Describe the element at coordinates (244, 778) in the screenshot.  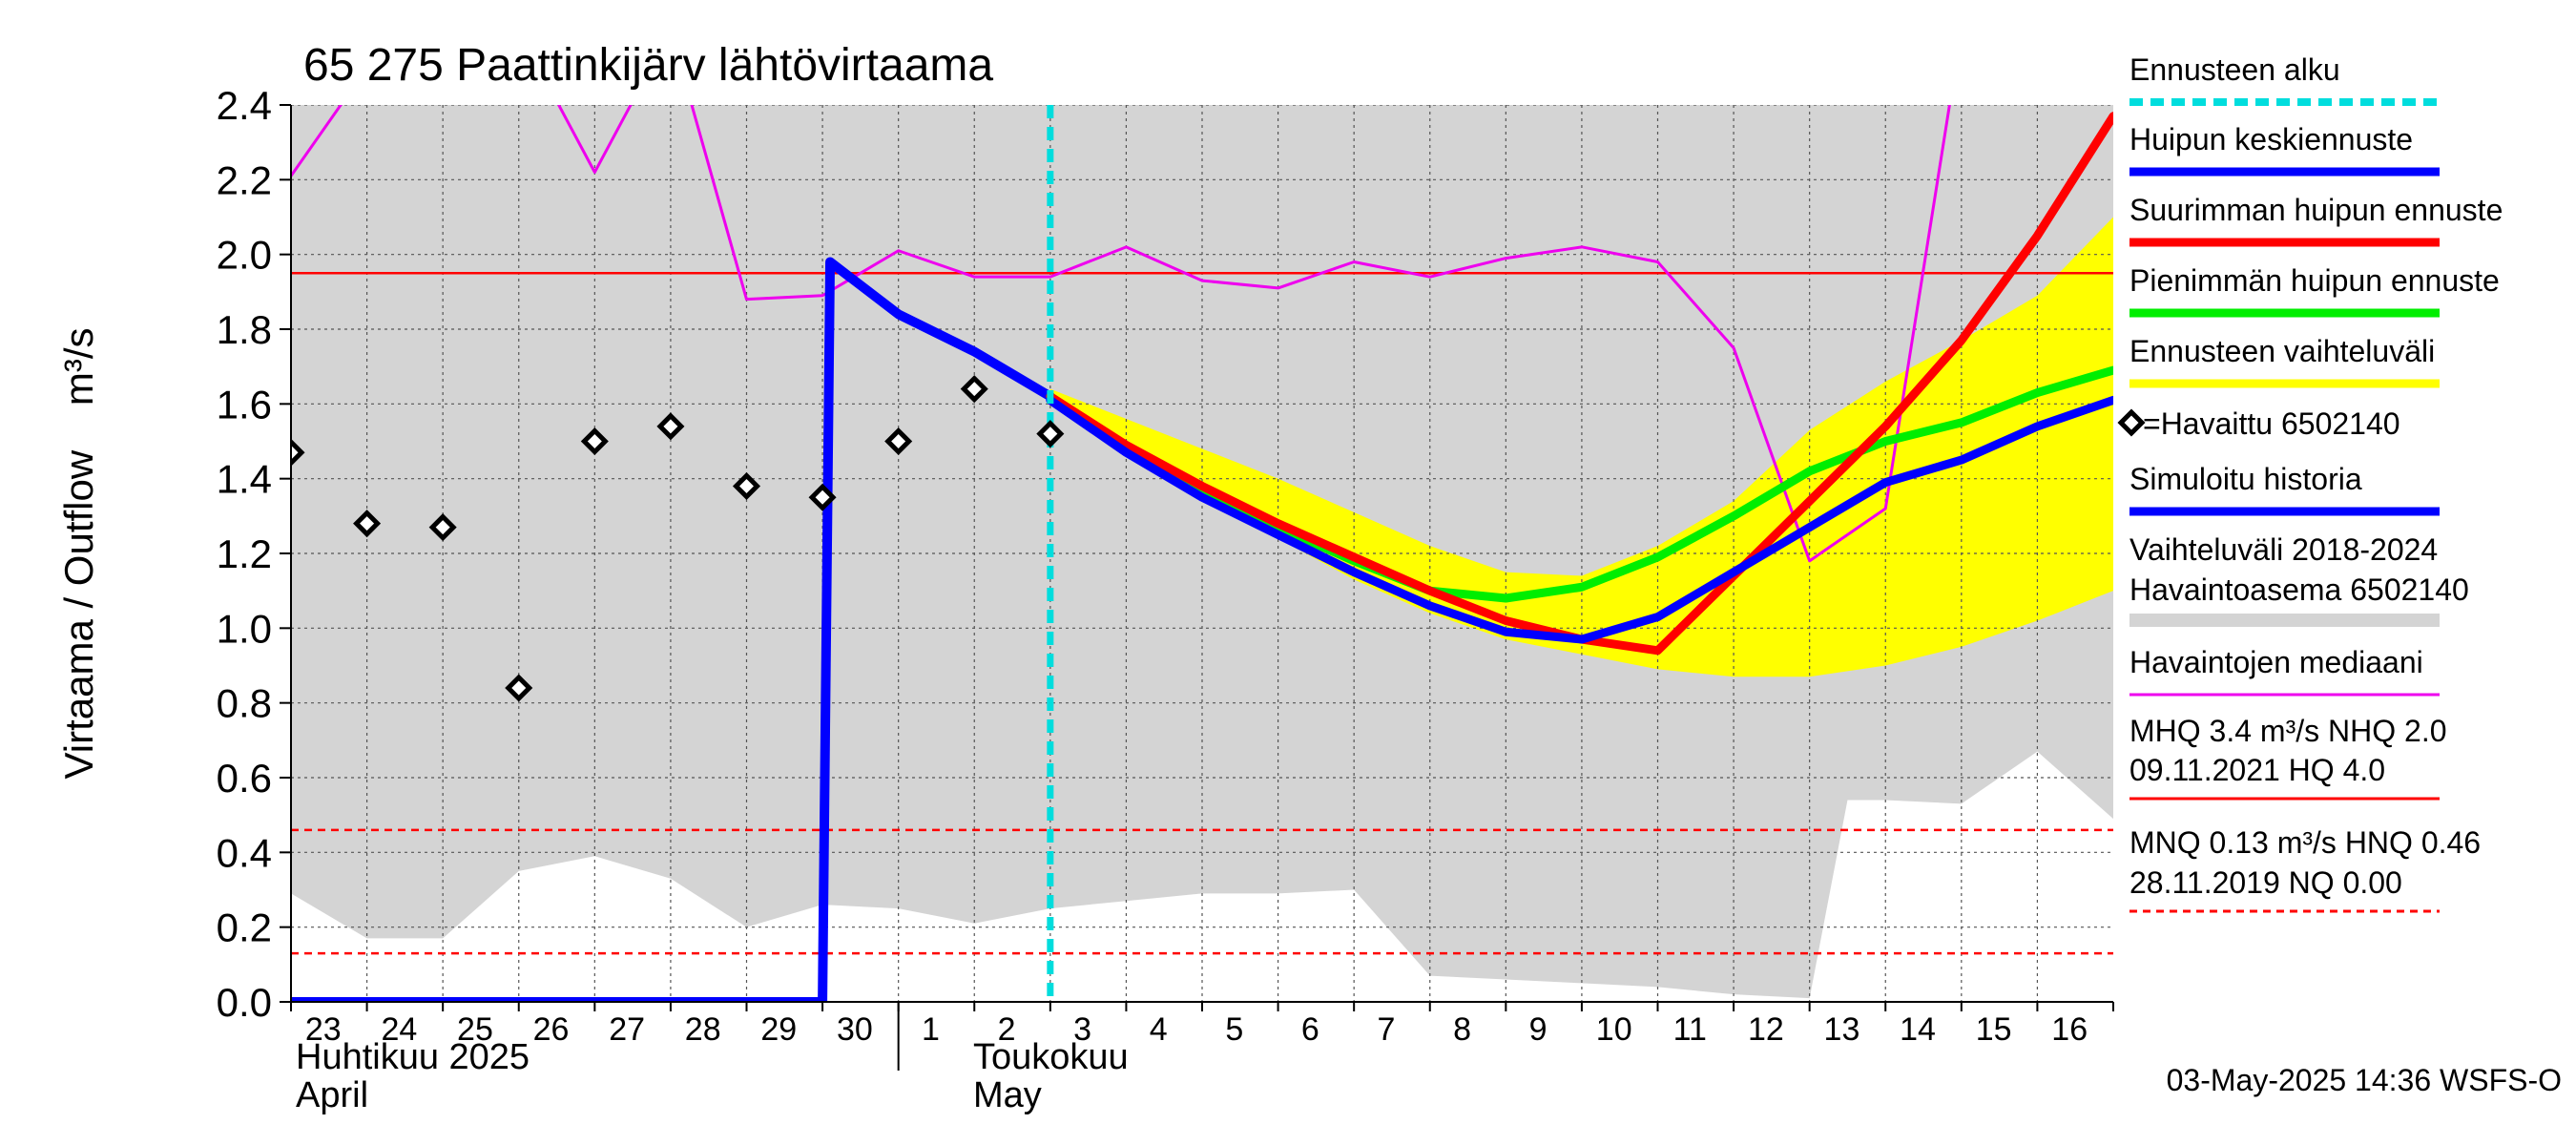
I see `y-tick-label: 0.6` at that location.